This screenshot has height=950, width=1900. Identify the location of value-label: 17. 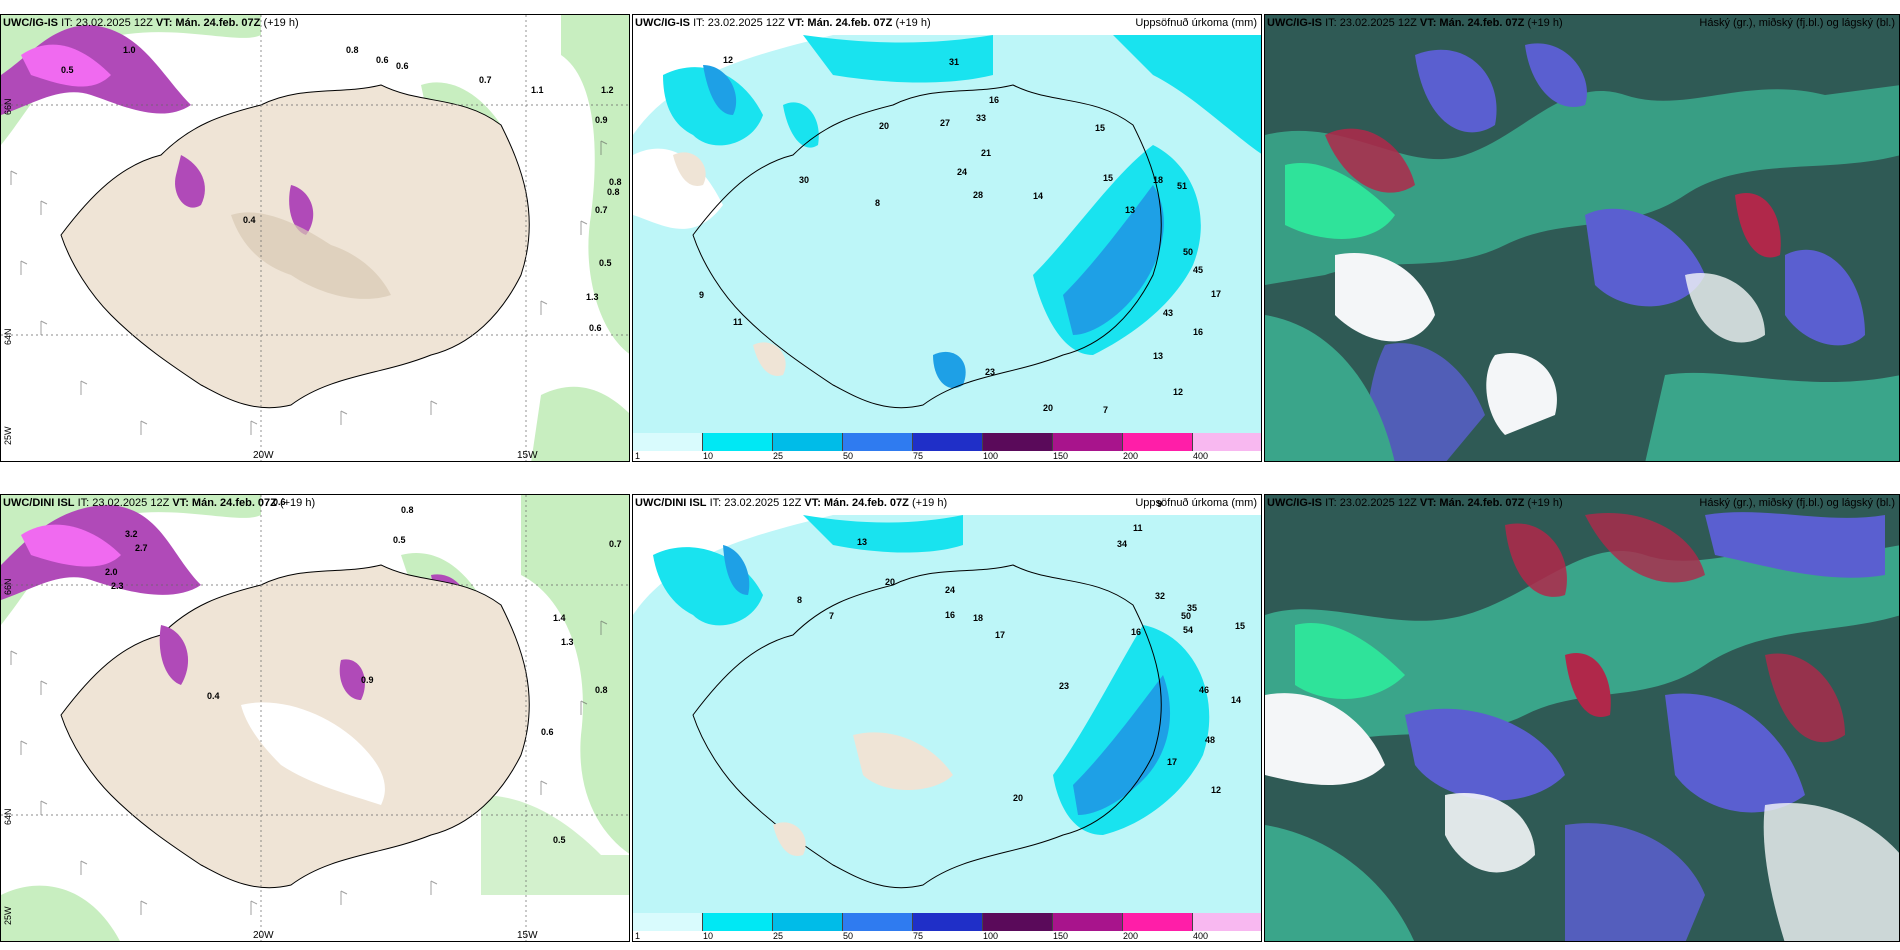
(1000, 635).